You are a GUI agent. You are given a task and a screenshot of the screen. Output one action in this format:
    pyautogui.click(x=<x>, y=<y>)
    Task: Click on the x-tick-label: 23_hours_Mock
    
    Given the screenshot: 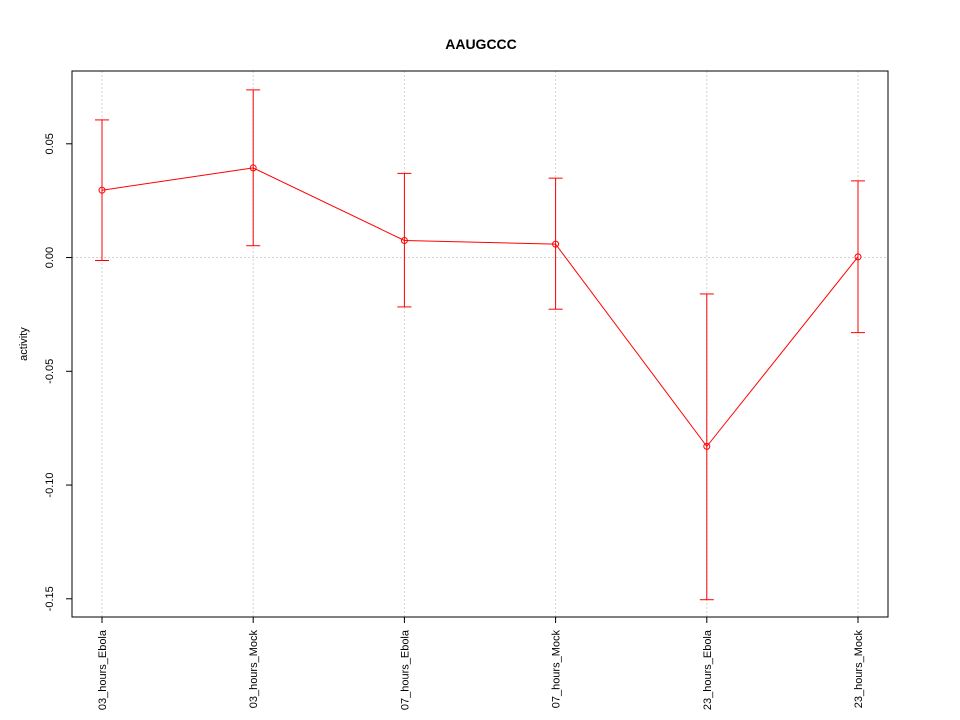 What is the action you would take?
    pyautogui.click(x=859, y=669)
    